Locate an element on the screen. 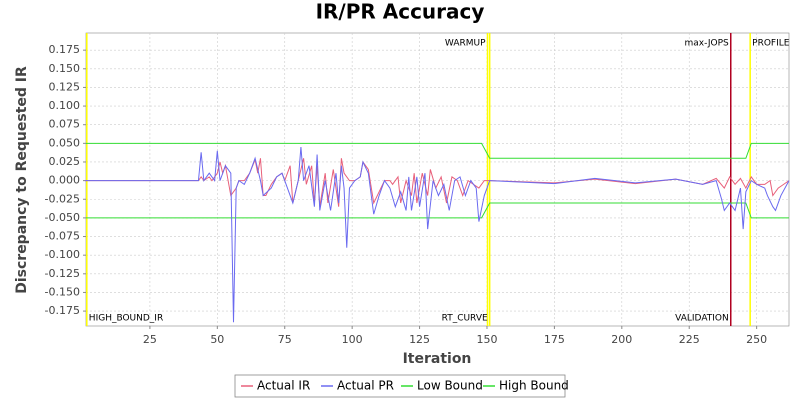 This screenshot has width=800, height=400. x-tick-label: 150 is located at coordinates (486, 339).